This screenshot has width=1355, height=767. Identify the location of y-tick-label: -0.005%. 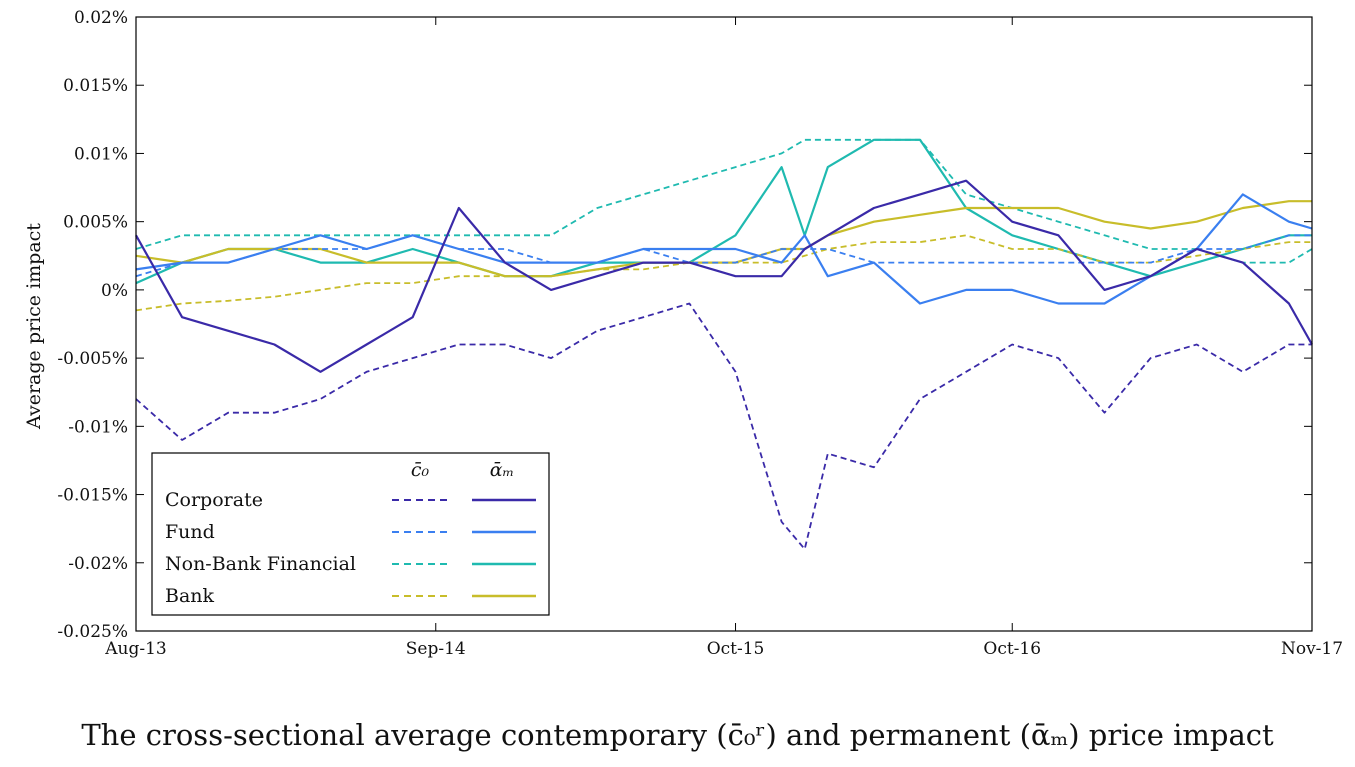
(92, 359).